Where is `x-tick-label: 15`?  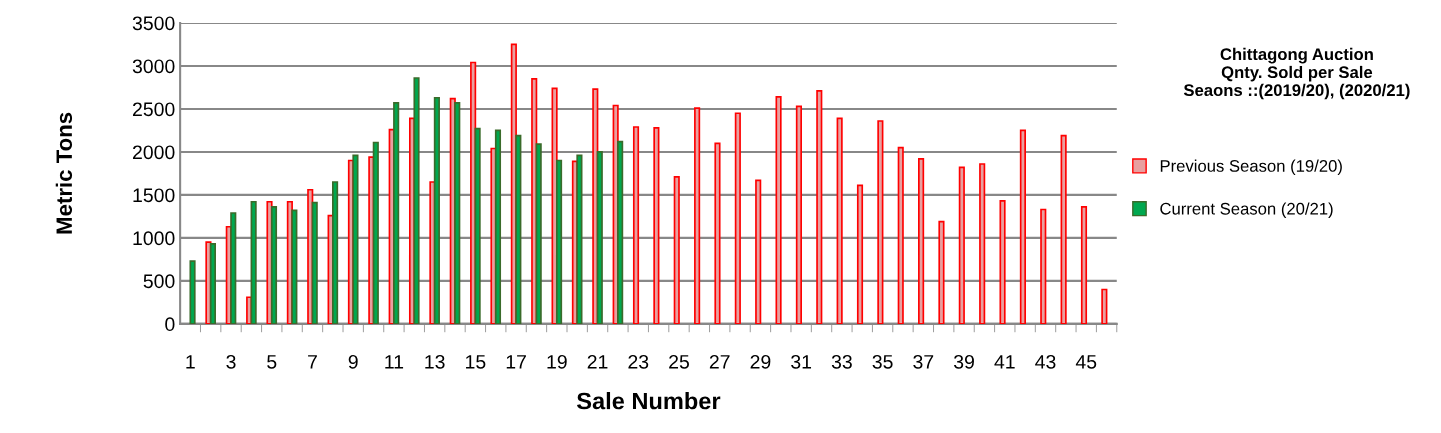 x-tick-label: 15 is located at coordinates (476, 362).